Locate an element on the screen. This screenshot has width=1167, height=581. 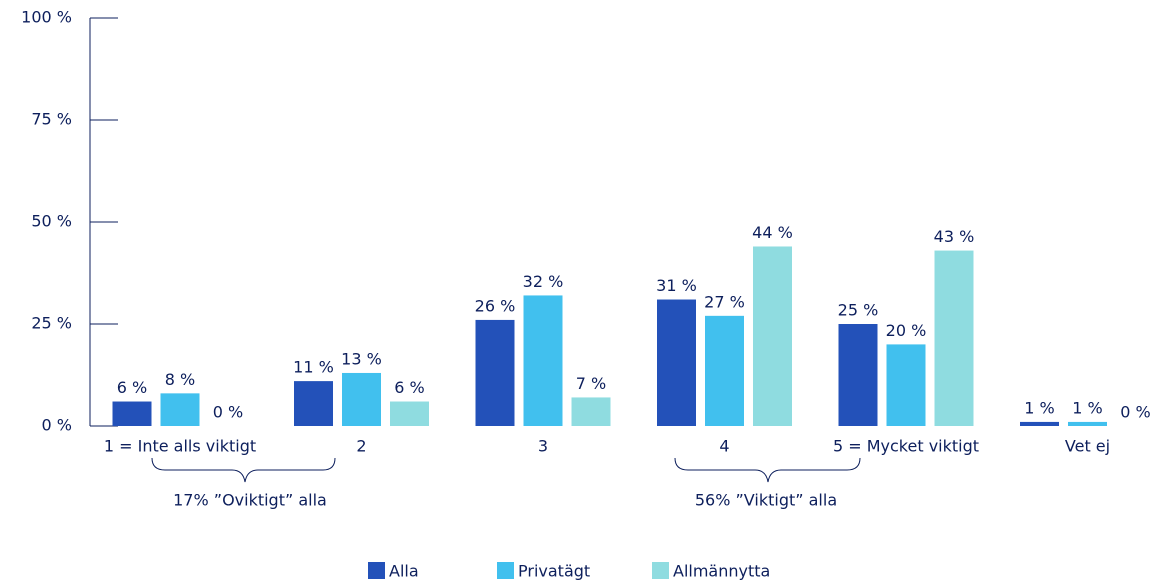
value-label: 26 % is located at coordinates (495, 305).